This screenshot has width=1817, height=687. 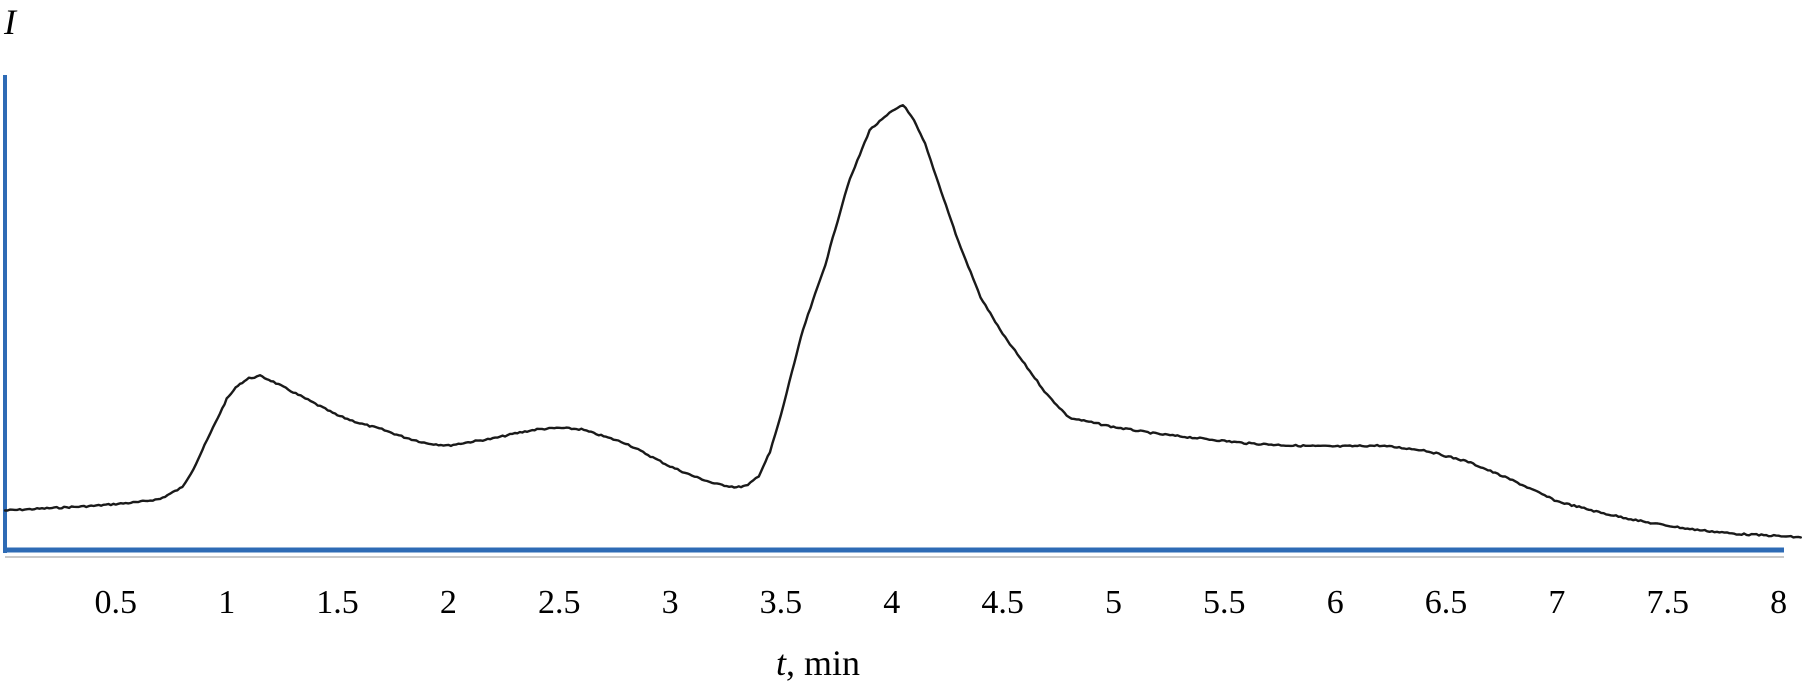 What do you see at coordinates (891, 602) in the screenshot?
I see `x-tick-label: 4` at bounding box center [891, 602].